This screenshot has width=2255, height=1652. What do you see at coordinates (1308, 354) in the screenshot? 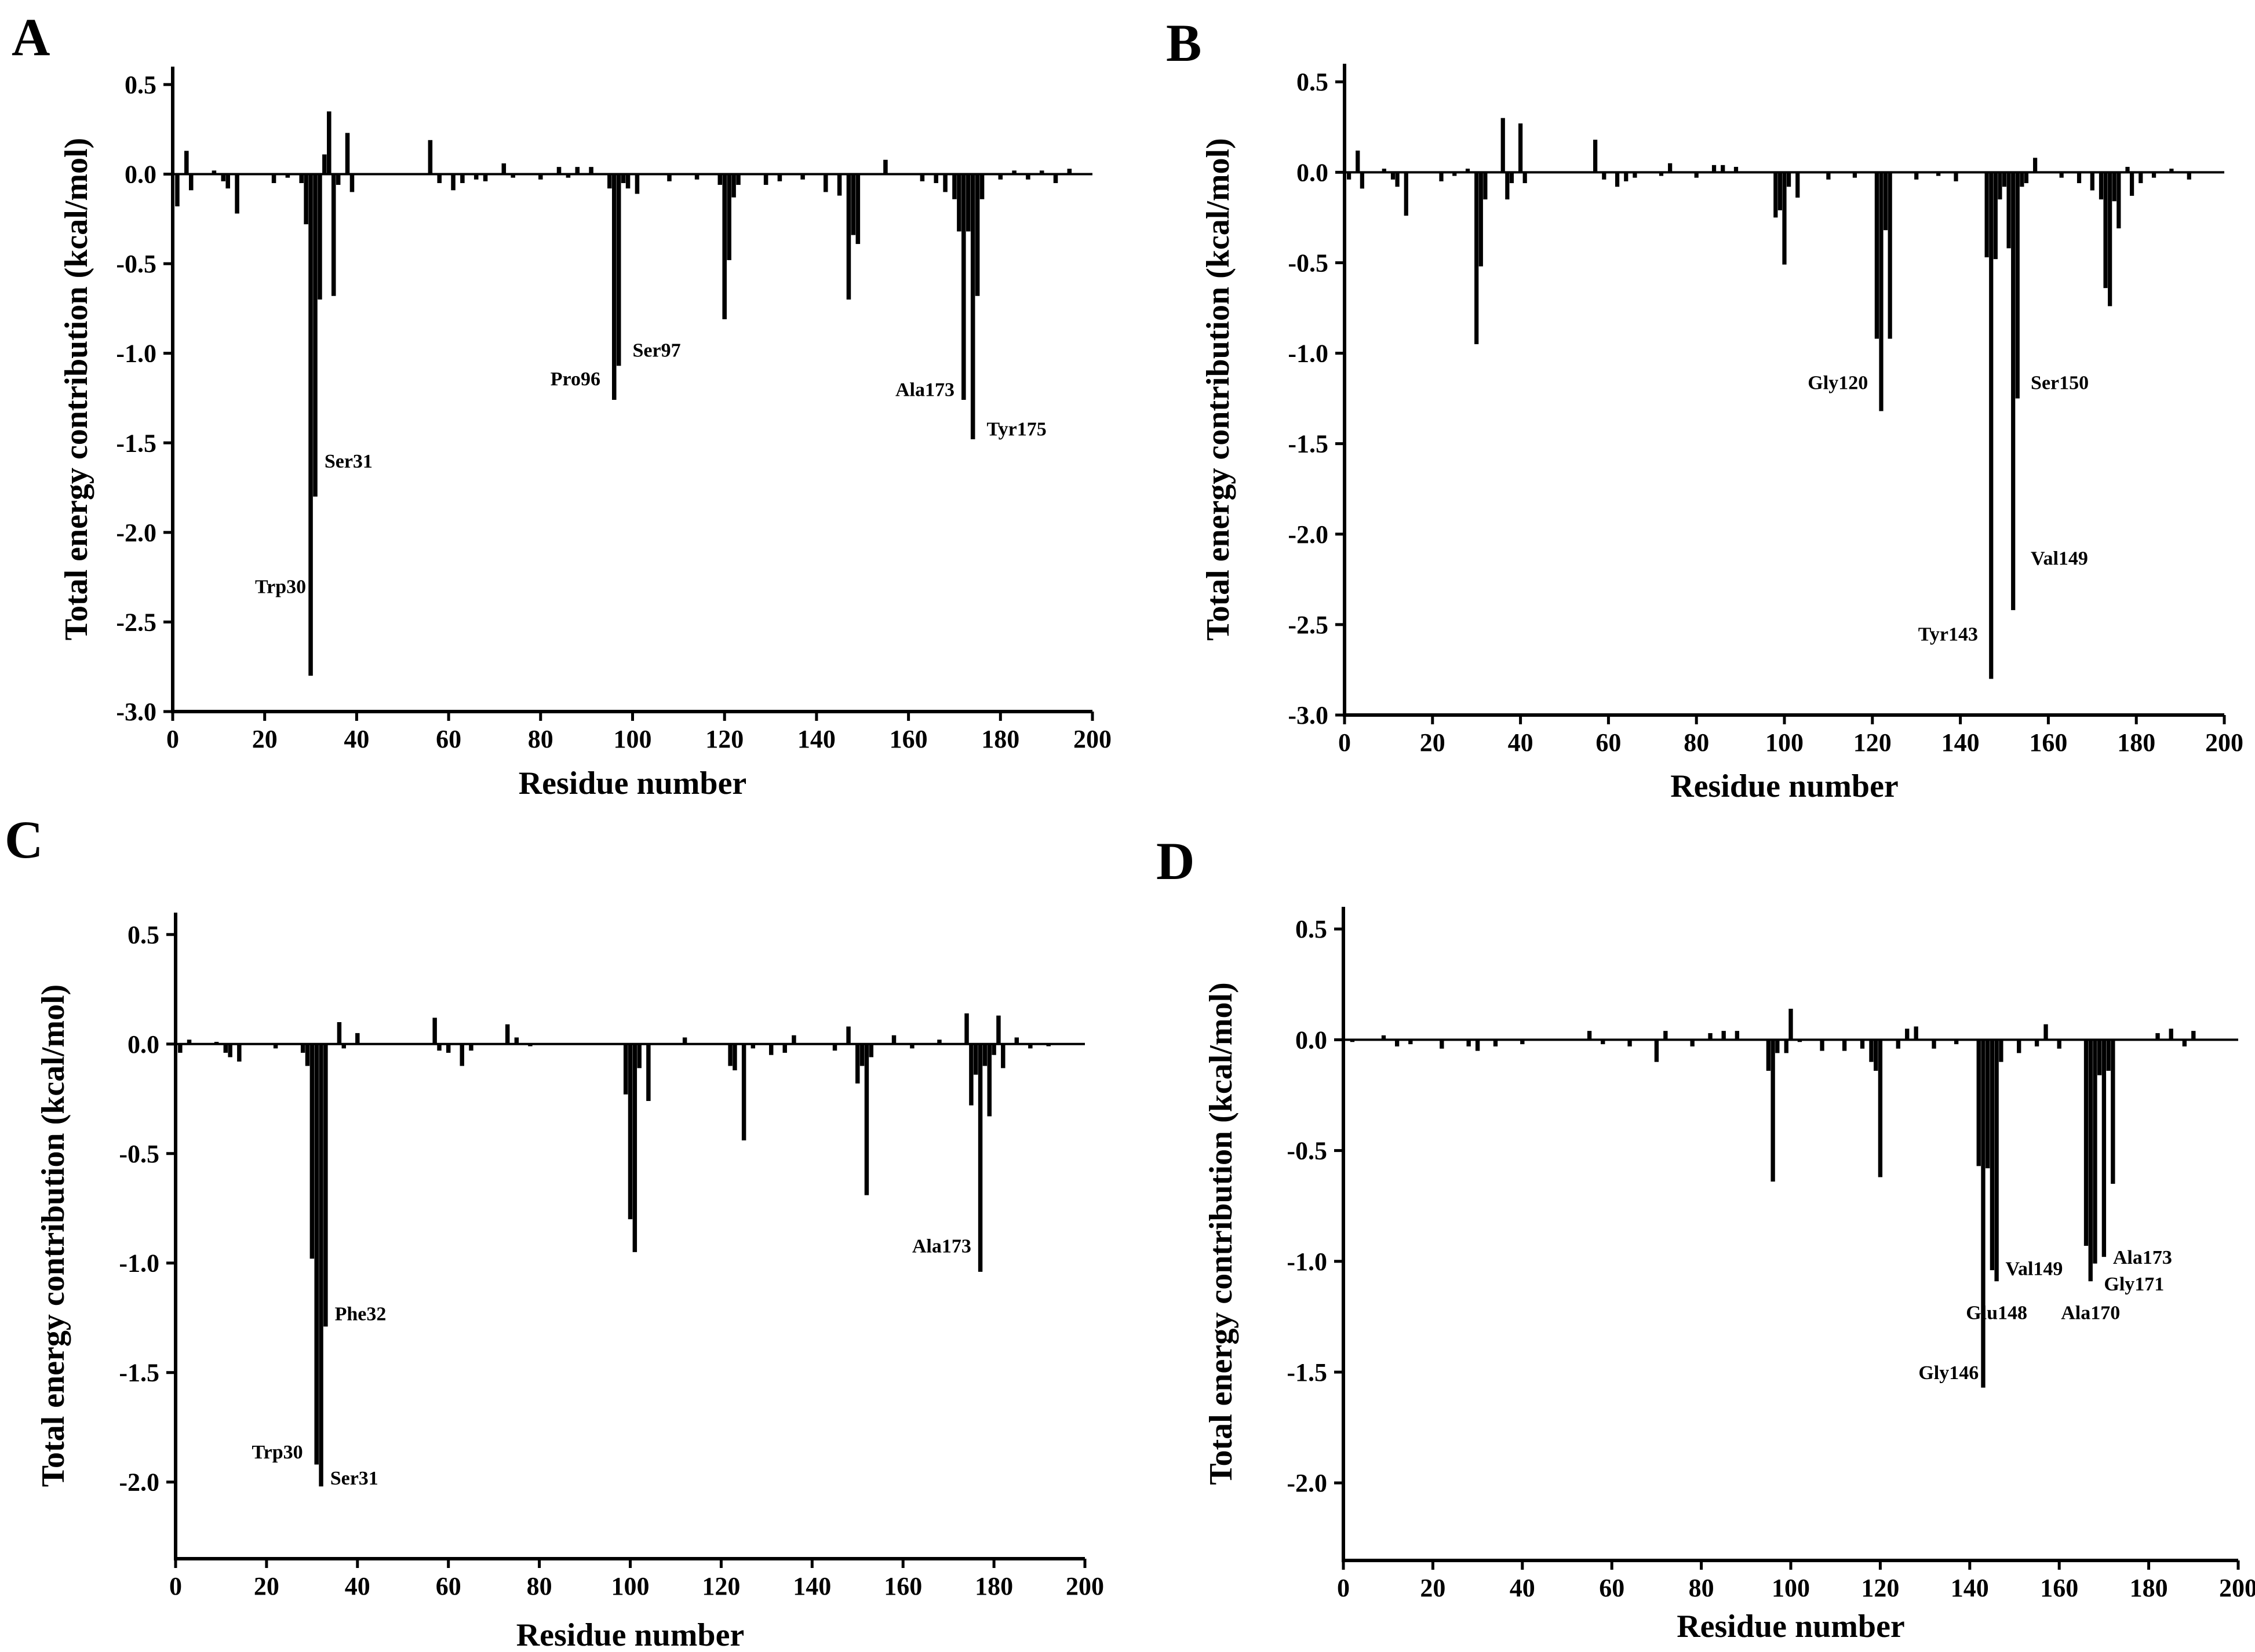
I see `y-tick-label: -1.0` at bounding box center [1308, 354].